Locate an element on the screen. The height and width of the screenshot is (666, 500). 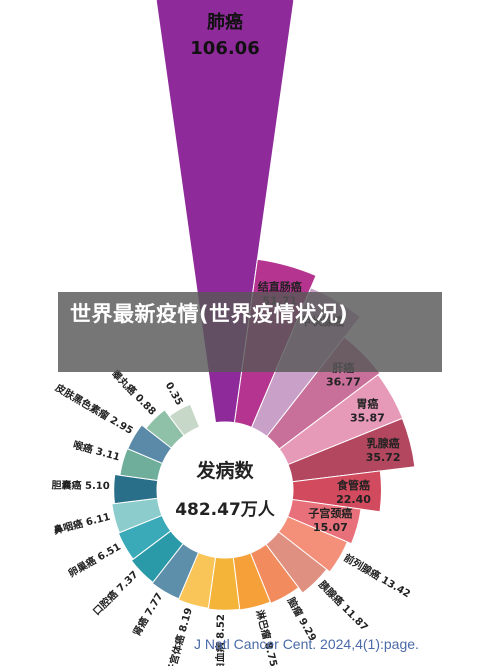
slice-label-23: 0.35 is located at coordinates (174, 394).